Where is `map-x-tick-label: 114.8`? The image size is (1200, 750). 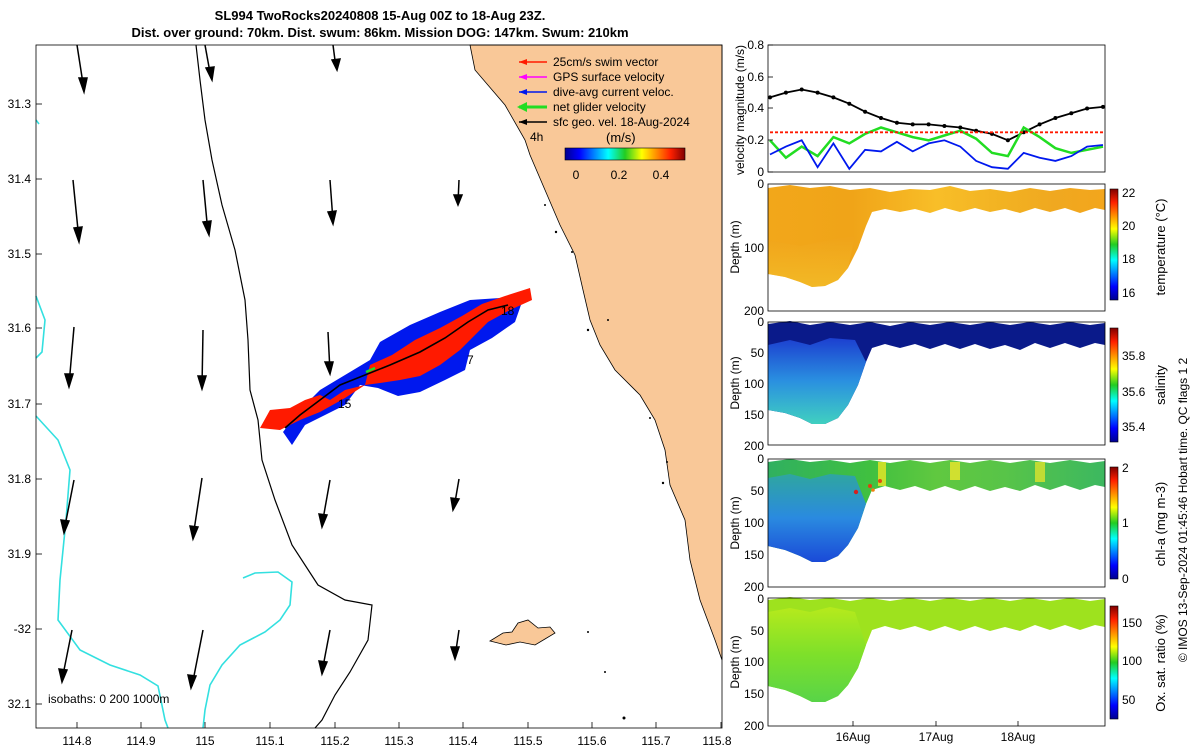 map-x-tick-label: 114.8 is located at coordinates (76, 741).